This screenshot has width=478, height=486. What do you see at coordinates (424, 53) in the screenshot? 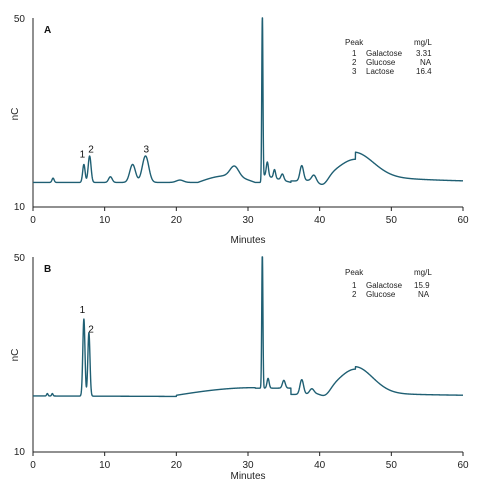
I see `legend-a-row1-value: 3.31` at bounding box center [424, 53].